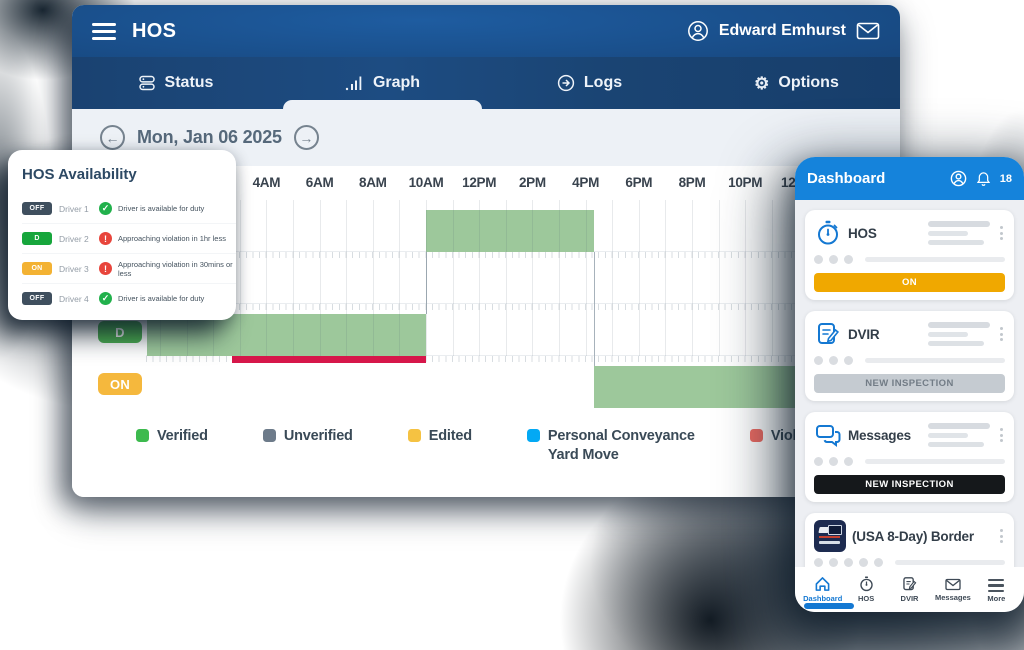 The image size is (1024, 650). I want to click on alert-icon: !, so click(105, 268).